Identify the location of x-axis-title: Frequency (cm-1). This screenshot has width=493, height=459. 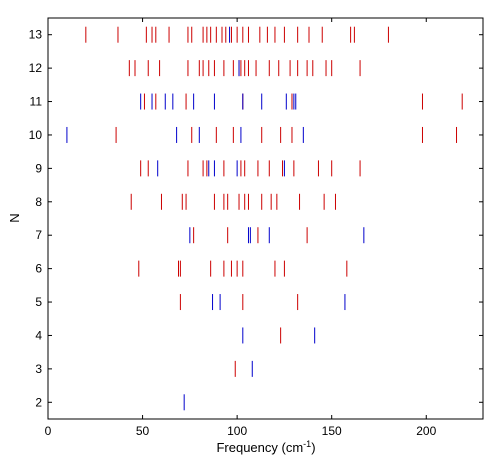
(265, 447).